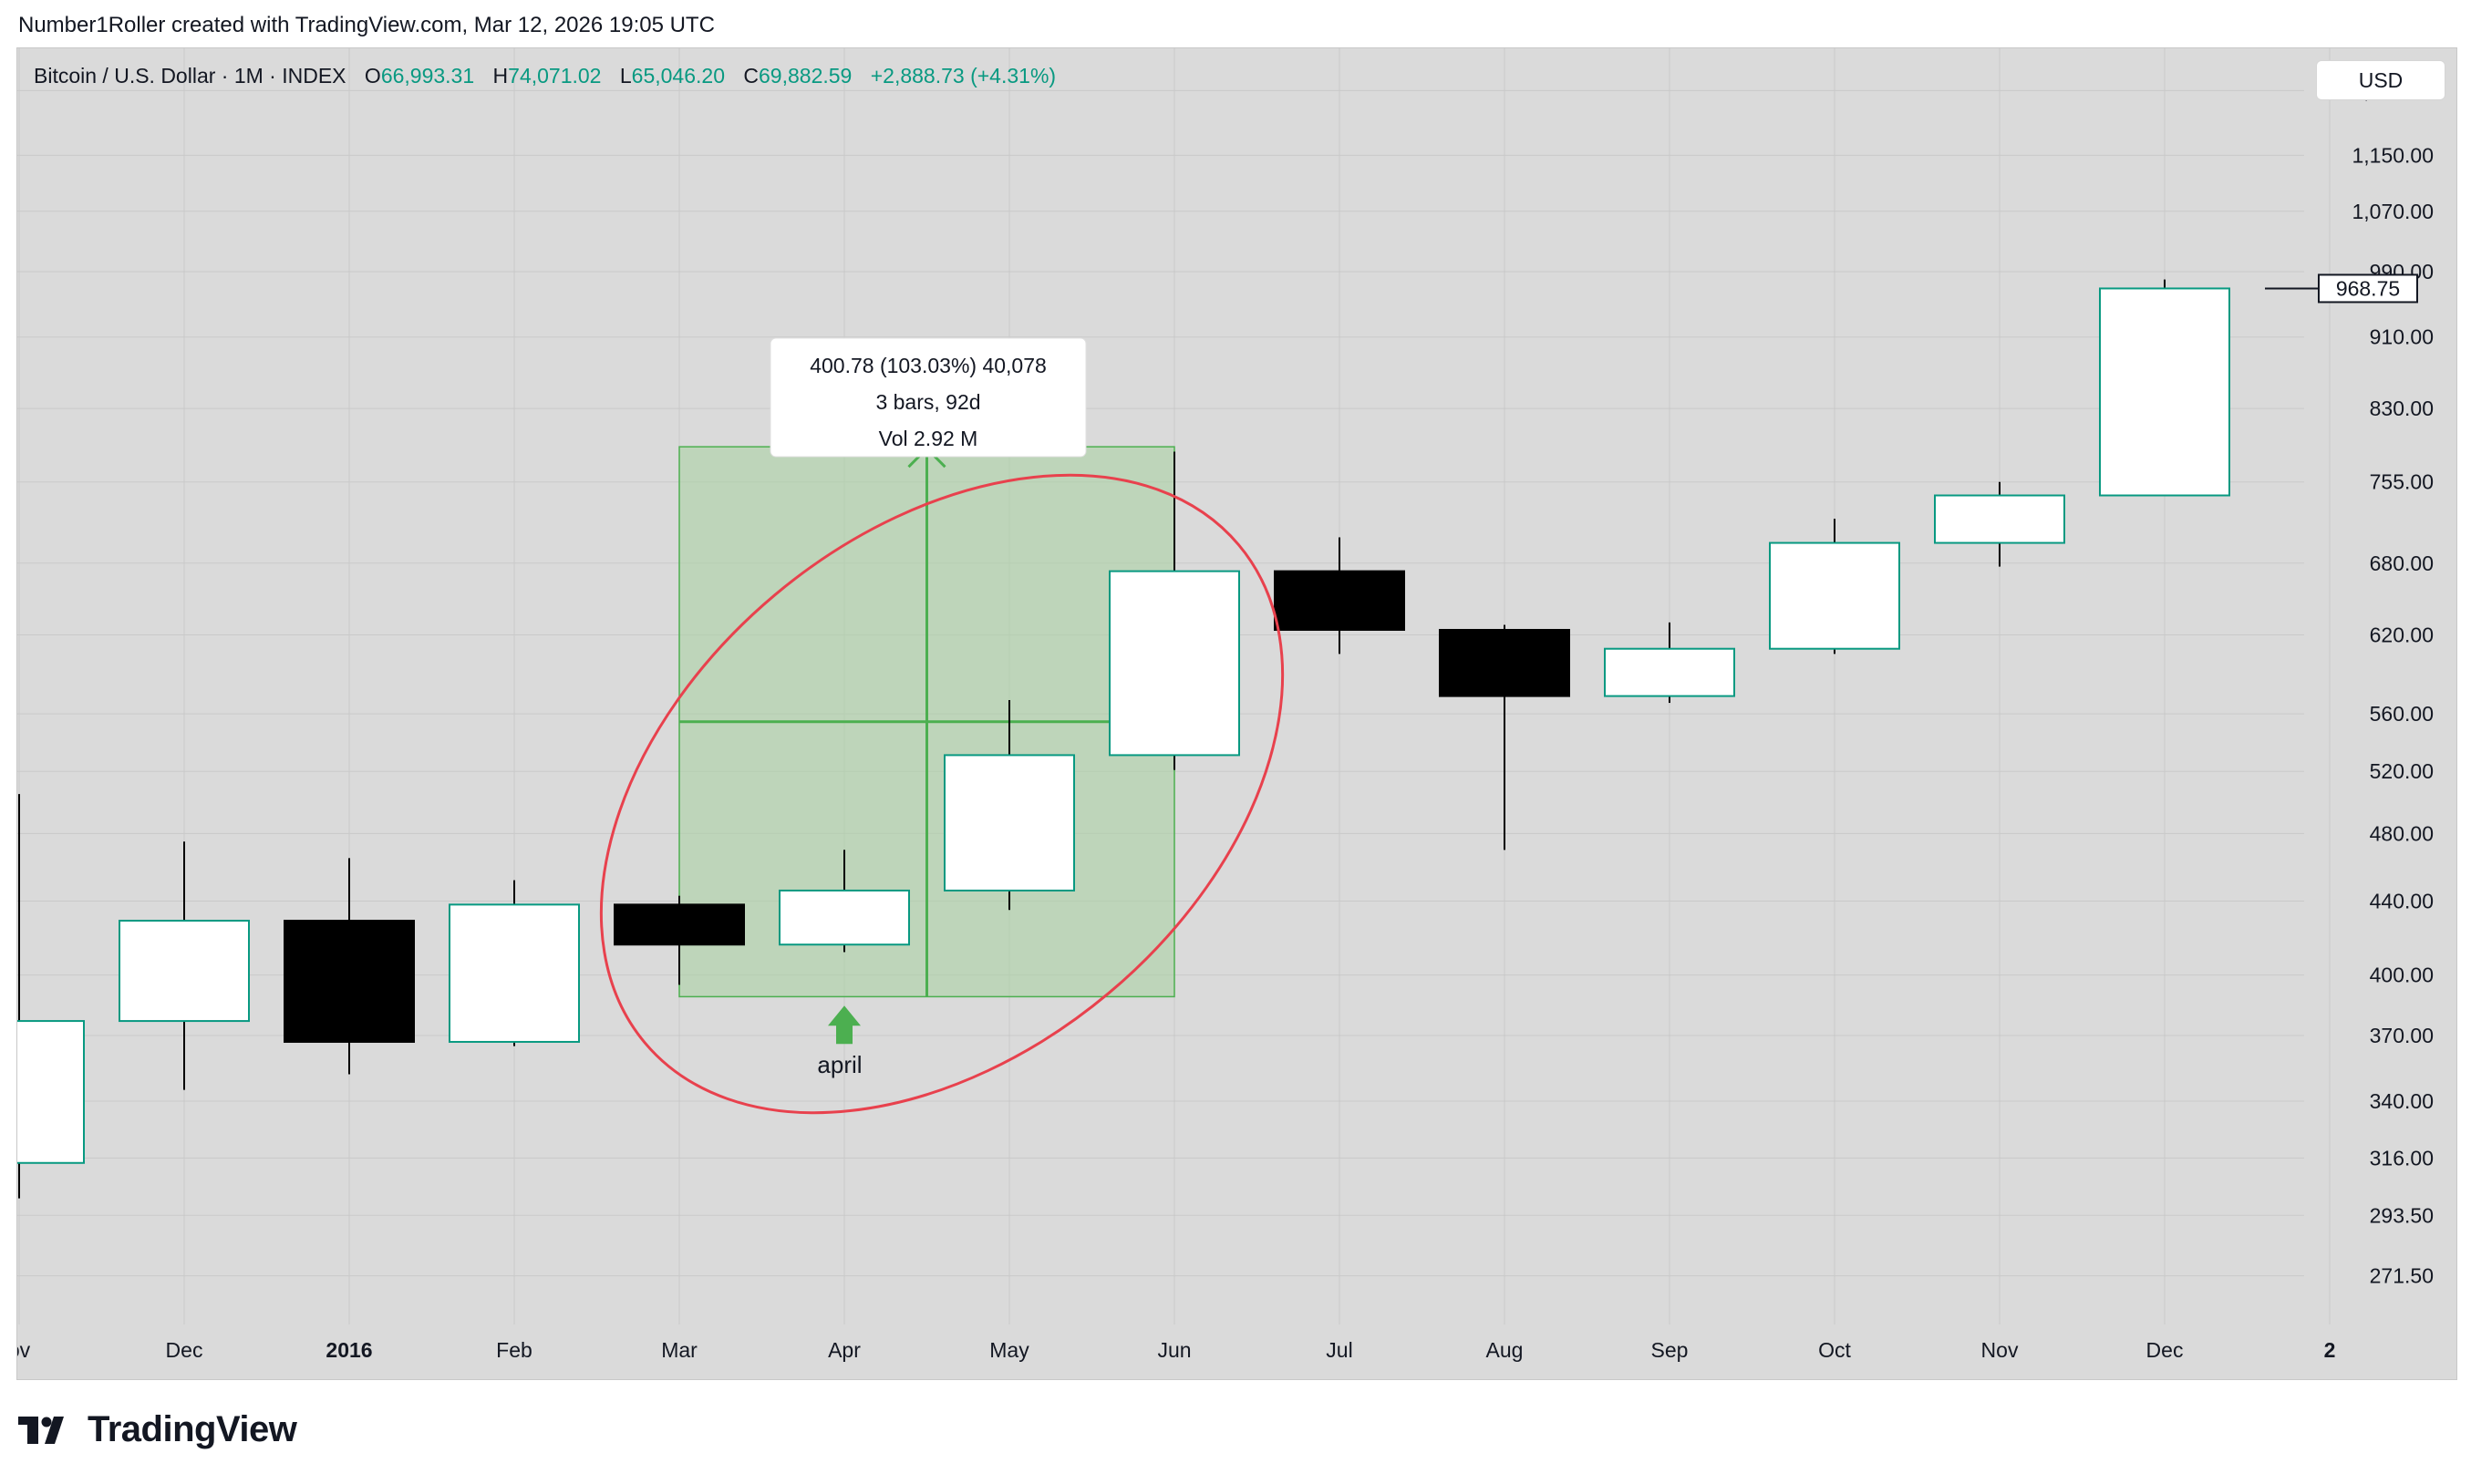 This screenshot has height=1484, width=2471. What do you see at coordinates (928, 438) in the screenshot?
I see `measure-tooltip-volume: Vol 2.92 M` at bounding box center [928, 438].